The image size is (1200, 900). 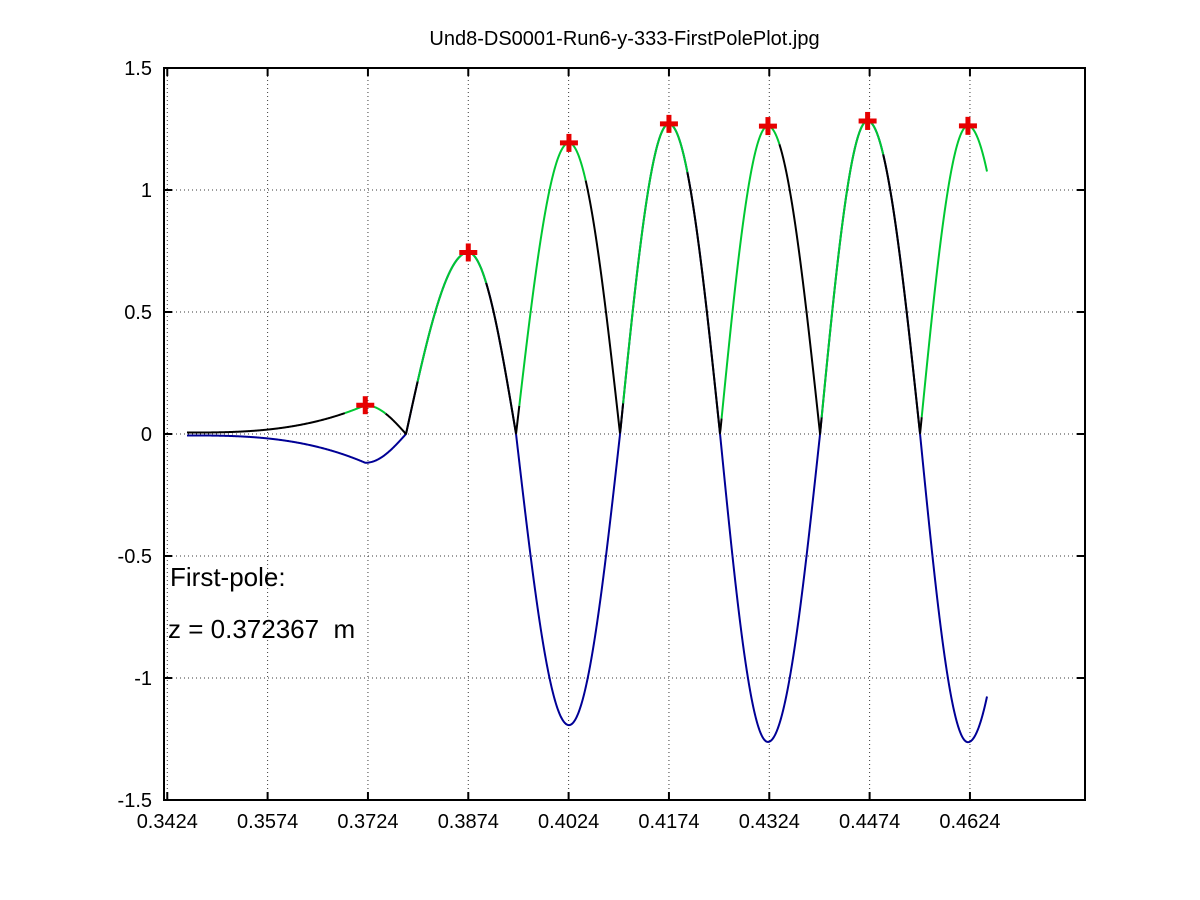 What do you see at coordinates (267, 822) in the screenshot?
I see `x-tick-label: 0.3574` at bounding box center [267, 822].